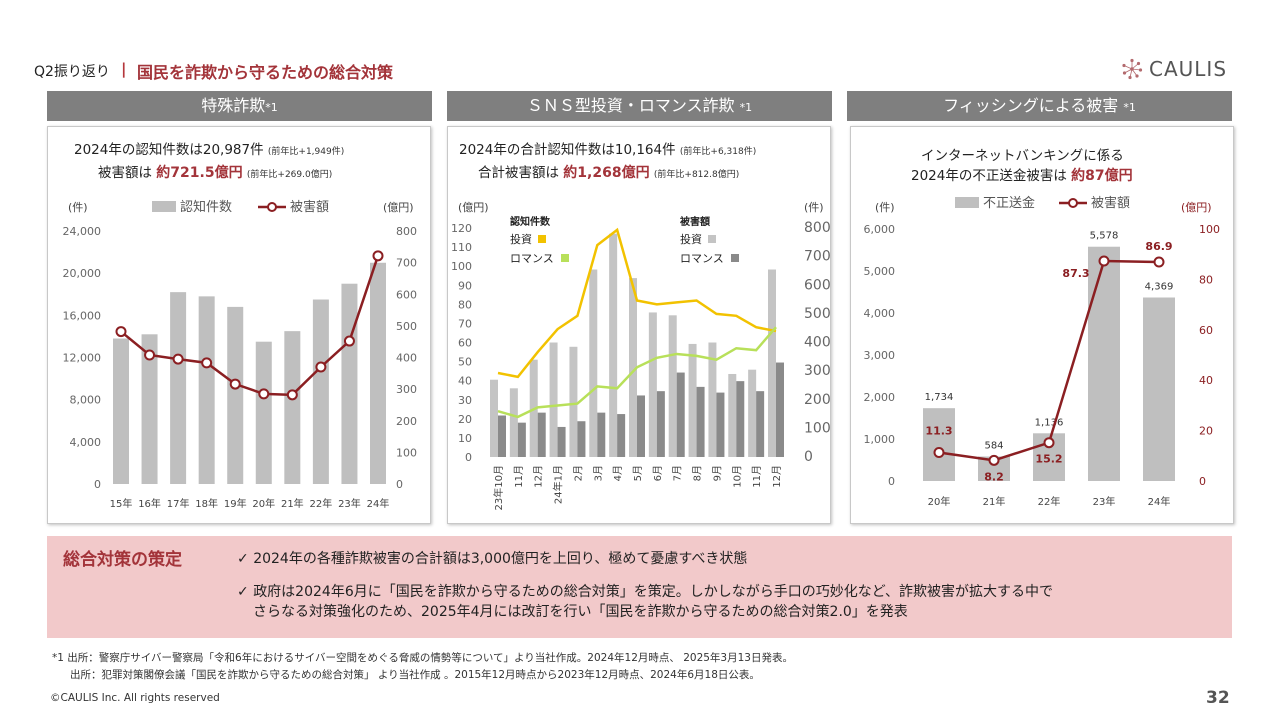 The image size is (1280, 720). I want to click on y-tick-left: 80, so click(465, 304).